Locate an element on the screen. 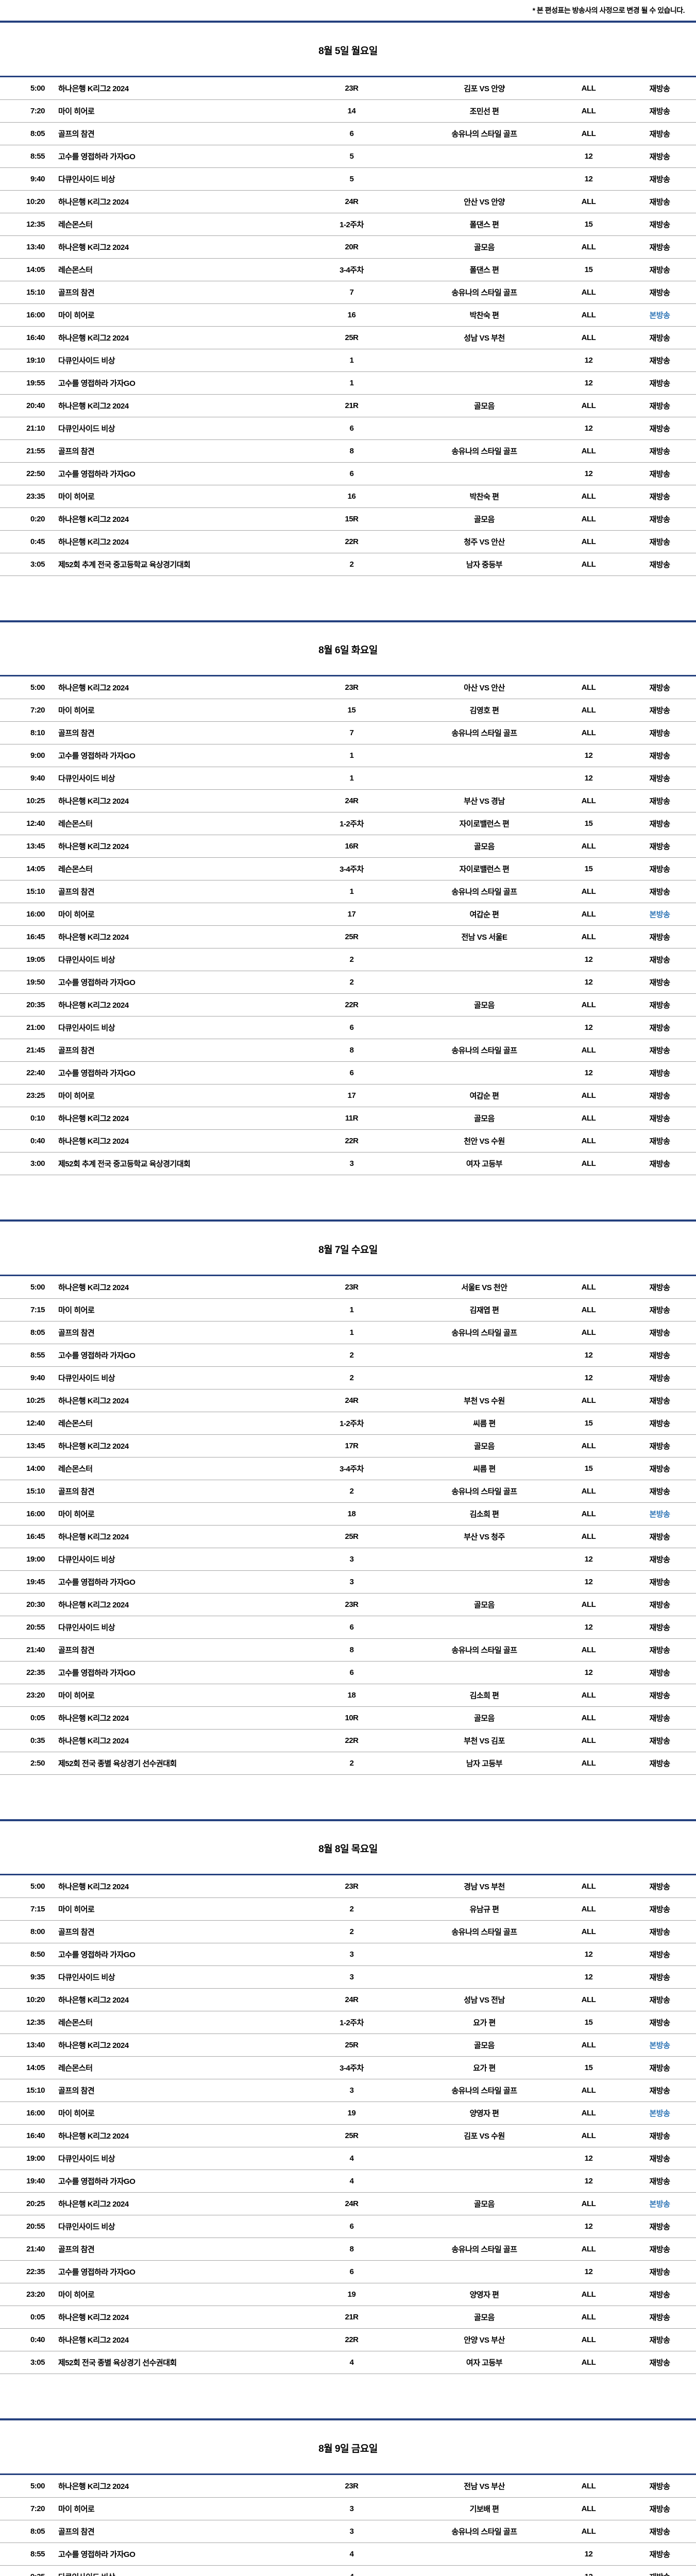  schedule-row: 23:20 마이 히어로 19 양영자 편 ALL 재방송 is located at coordinates (348, 2295).